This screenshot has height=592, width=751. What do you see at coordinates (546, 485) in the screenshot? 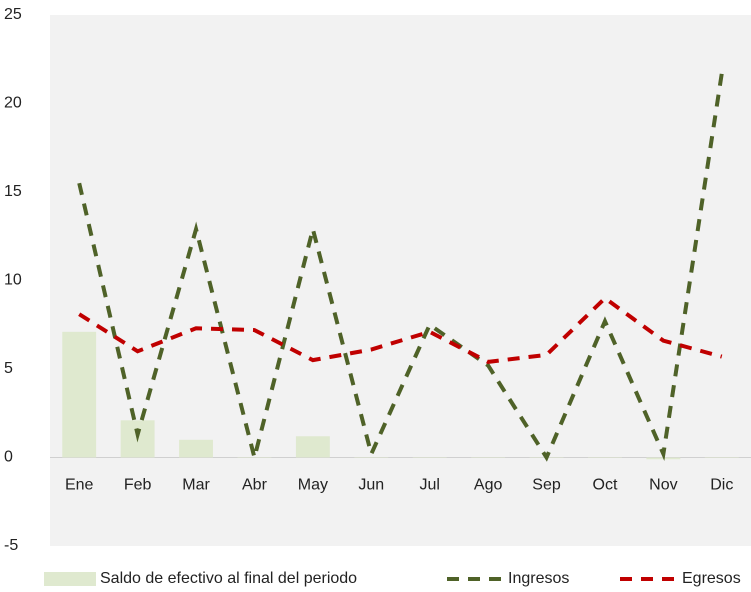
I see `x-tick-label: Sep` at bounding box center [546, 485].